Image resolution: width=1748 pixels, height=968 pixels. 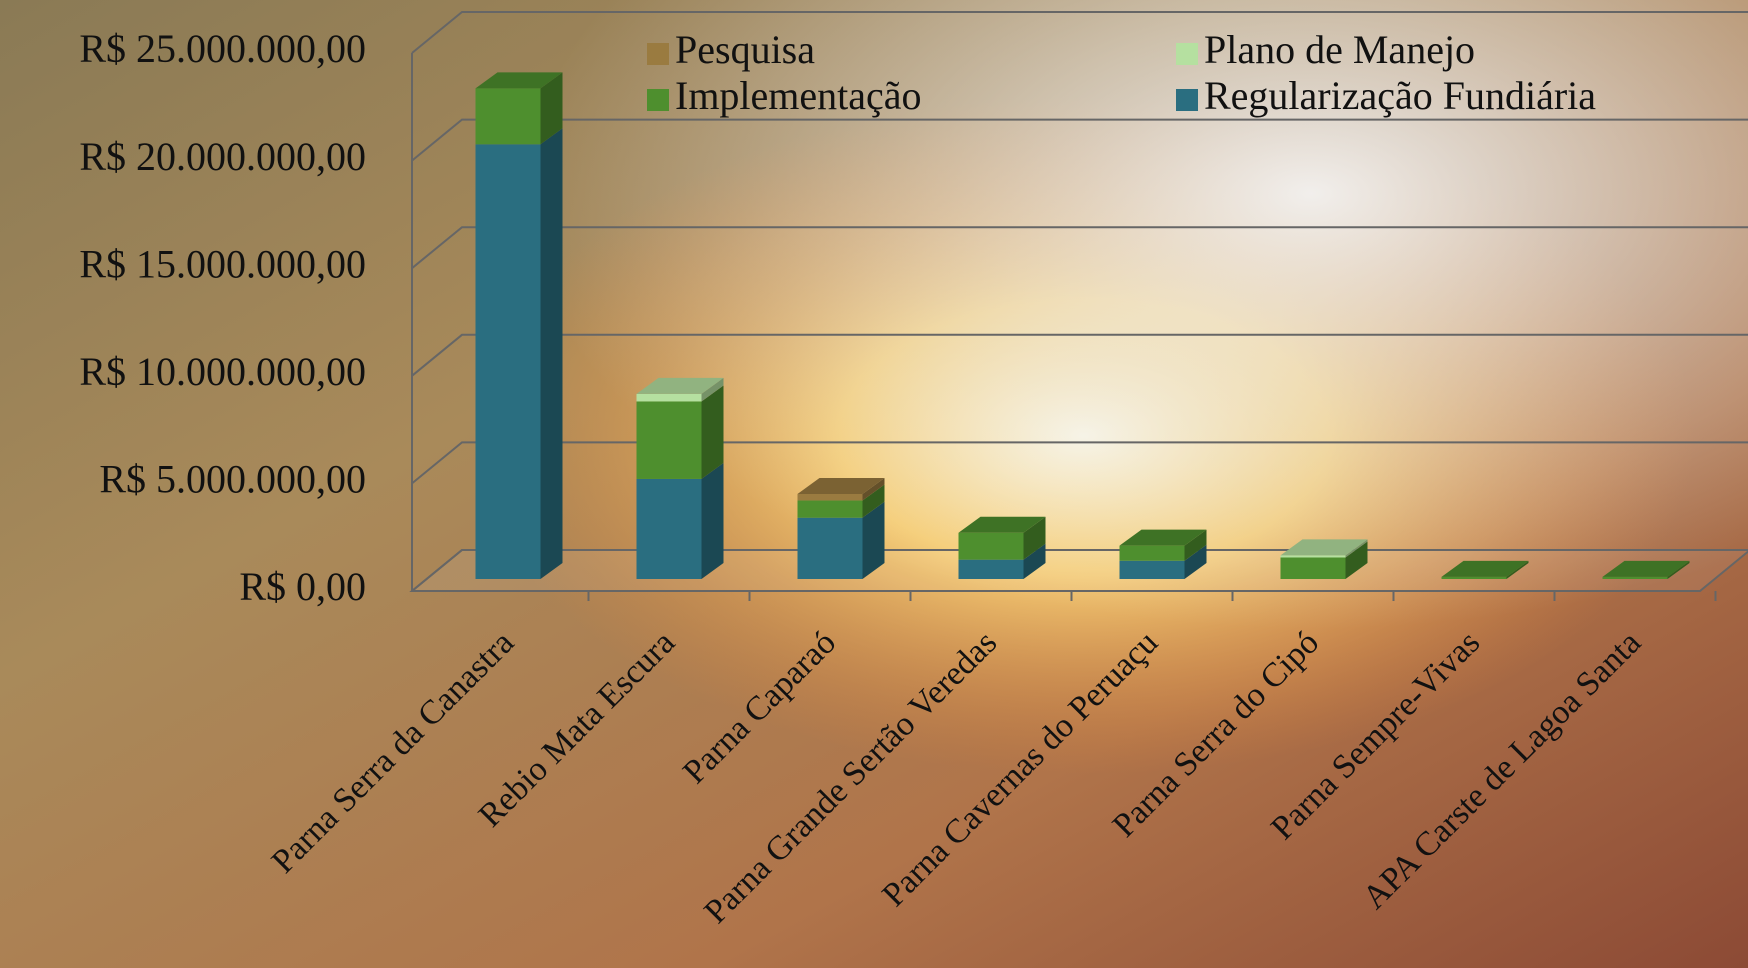 What do you see at coordinates (222, 156) in the screenshot?
I see `y-tick-label: R$ 20.000.000,00` at bounding box center [222, 156].